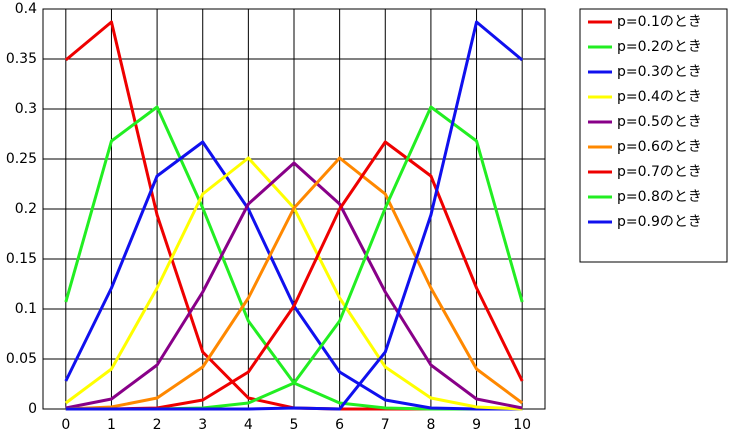  What do you see at coordinates (659, 172) in the screenshot?
I see `legend-label: p=0.7のとき` at bounding box center [659, 172].